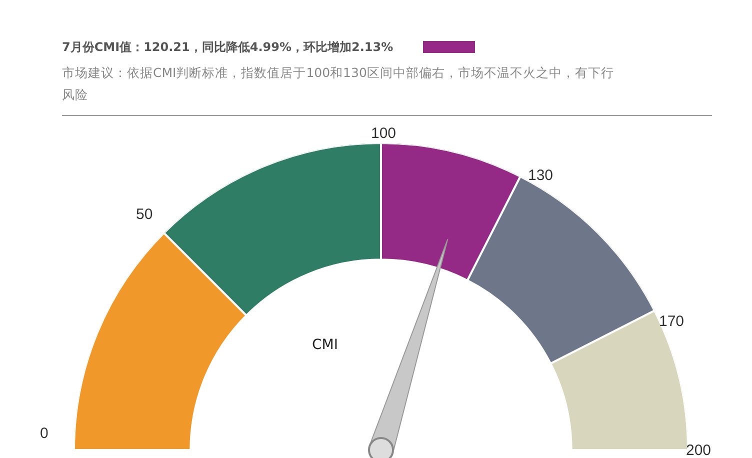 The height and width of the screenshot is (458, 752). I want to click on slice-label: 0, so click(44, 433).